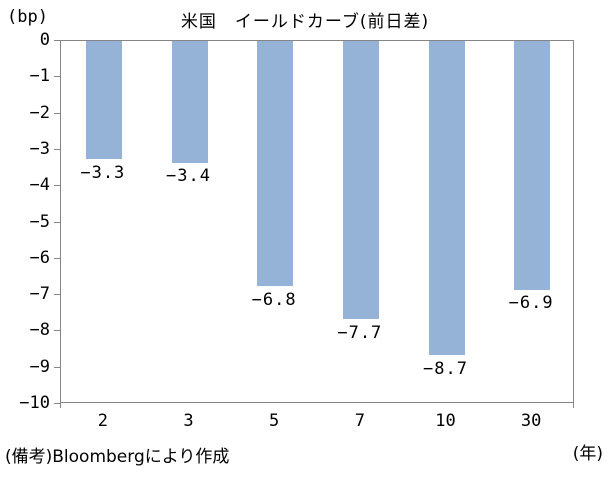  I want to click on bar-value-label: −6.9, so click(531, 303).